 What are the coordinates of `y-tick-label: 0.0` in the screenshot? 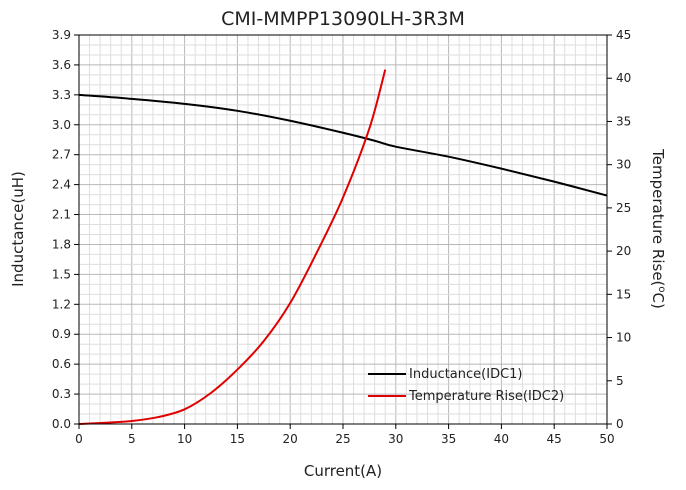 It's located at (61, 424).